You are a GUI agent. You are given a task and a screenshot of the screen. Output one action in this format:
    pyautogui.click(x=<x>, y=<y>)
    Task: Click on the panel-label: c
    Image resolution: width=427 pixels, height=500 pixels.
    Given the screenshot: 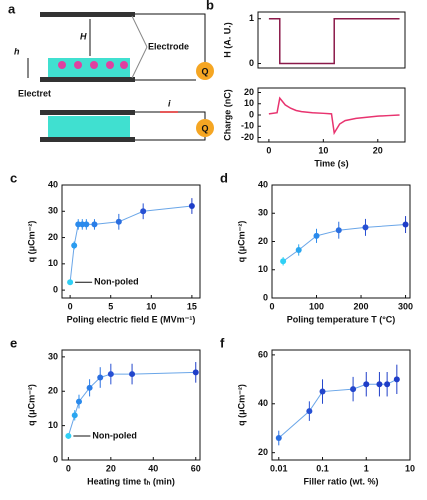 What is the action you would take?
    pyautogui.click(x=13, y=177)
    